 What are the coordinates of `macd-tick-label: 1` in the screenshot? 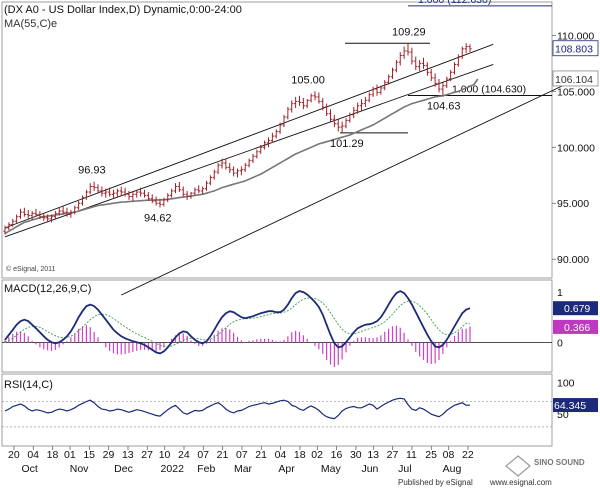 It's located at (560, 293).